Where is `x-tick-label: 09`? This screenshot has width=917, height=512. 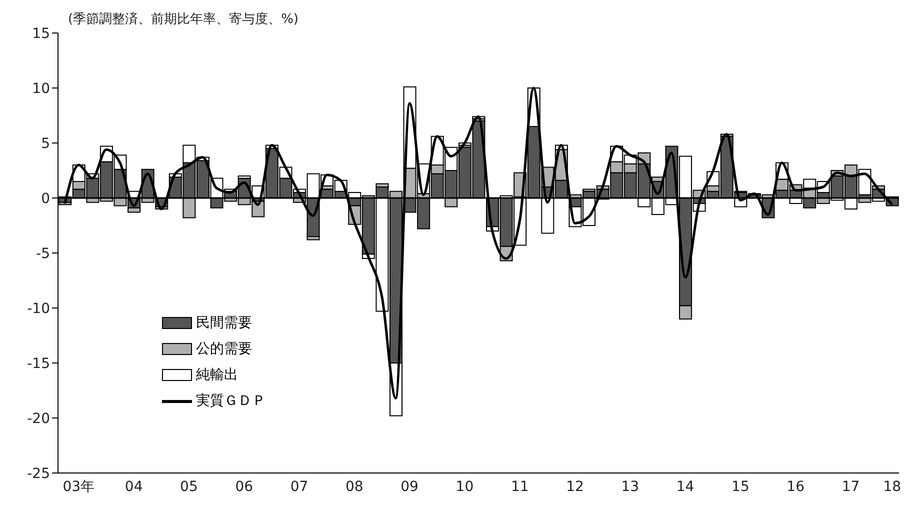 x-tick-label: 09 is located at coordinates (409, 486).